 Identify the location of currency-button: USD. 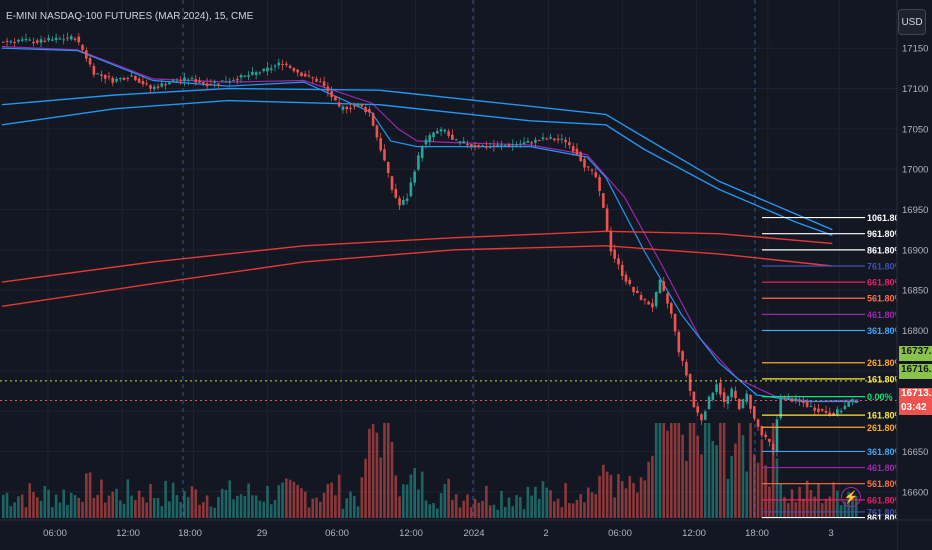
(912, 22).